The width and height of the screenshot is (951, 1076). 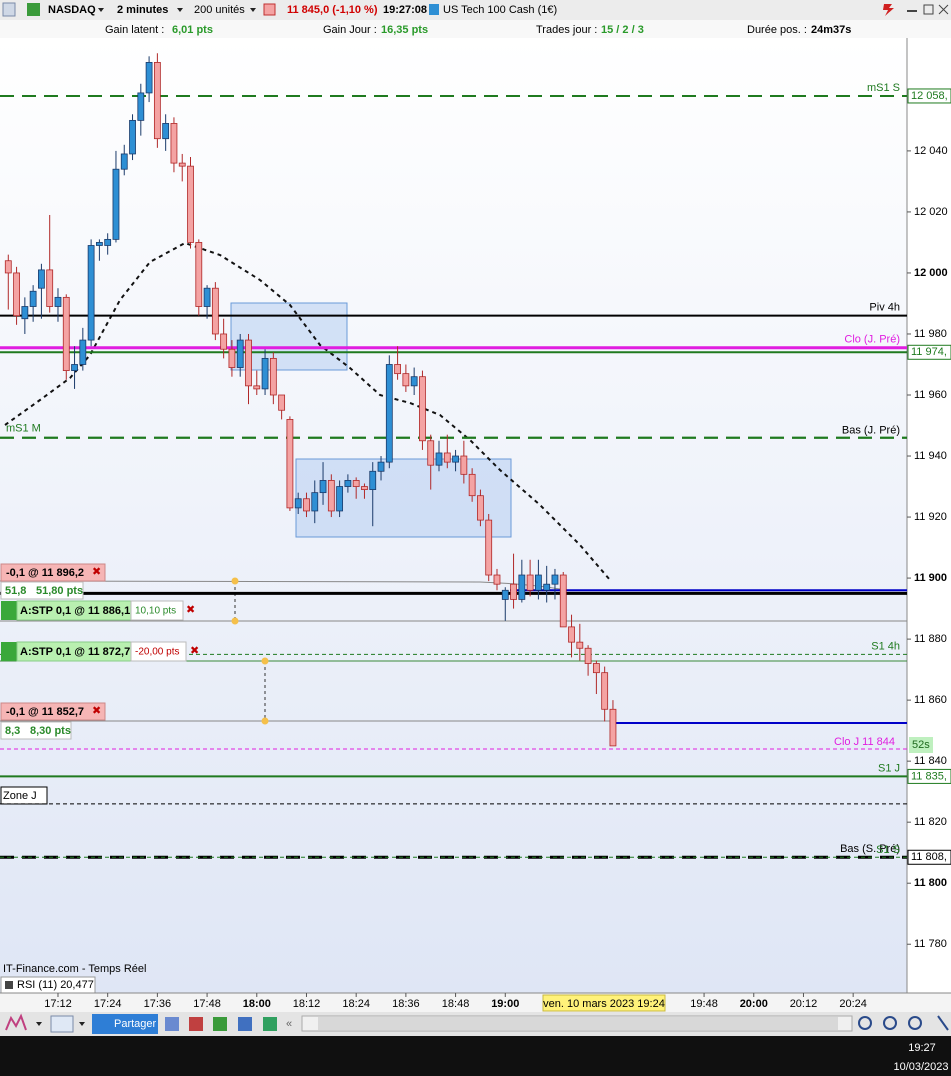 I want to click on y-tick-label: 11 880, so click(x=930, y=639).